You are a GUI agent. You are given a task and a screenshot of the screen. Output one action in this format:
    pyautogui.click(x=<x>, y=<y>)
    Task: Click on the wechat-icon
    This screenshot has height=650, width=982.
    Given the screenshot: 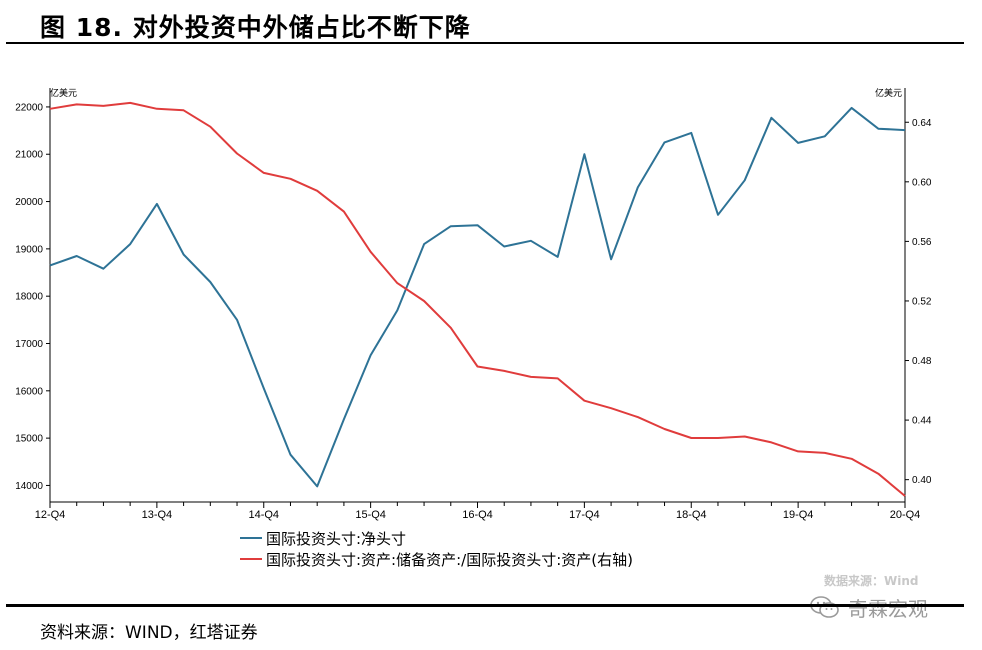 What is the action you would take?
    pyautogui.click(x=824, y=607)
    